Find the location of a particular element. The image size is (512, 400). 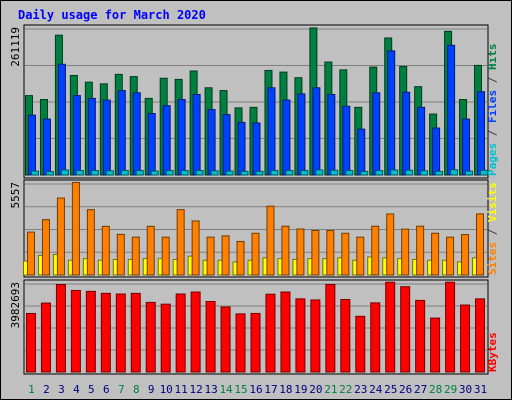

day-label-18: 18 is located at coordinates (285, 389).